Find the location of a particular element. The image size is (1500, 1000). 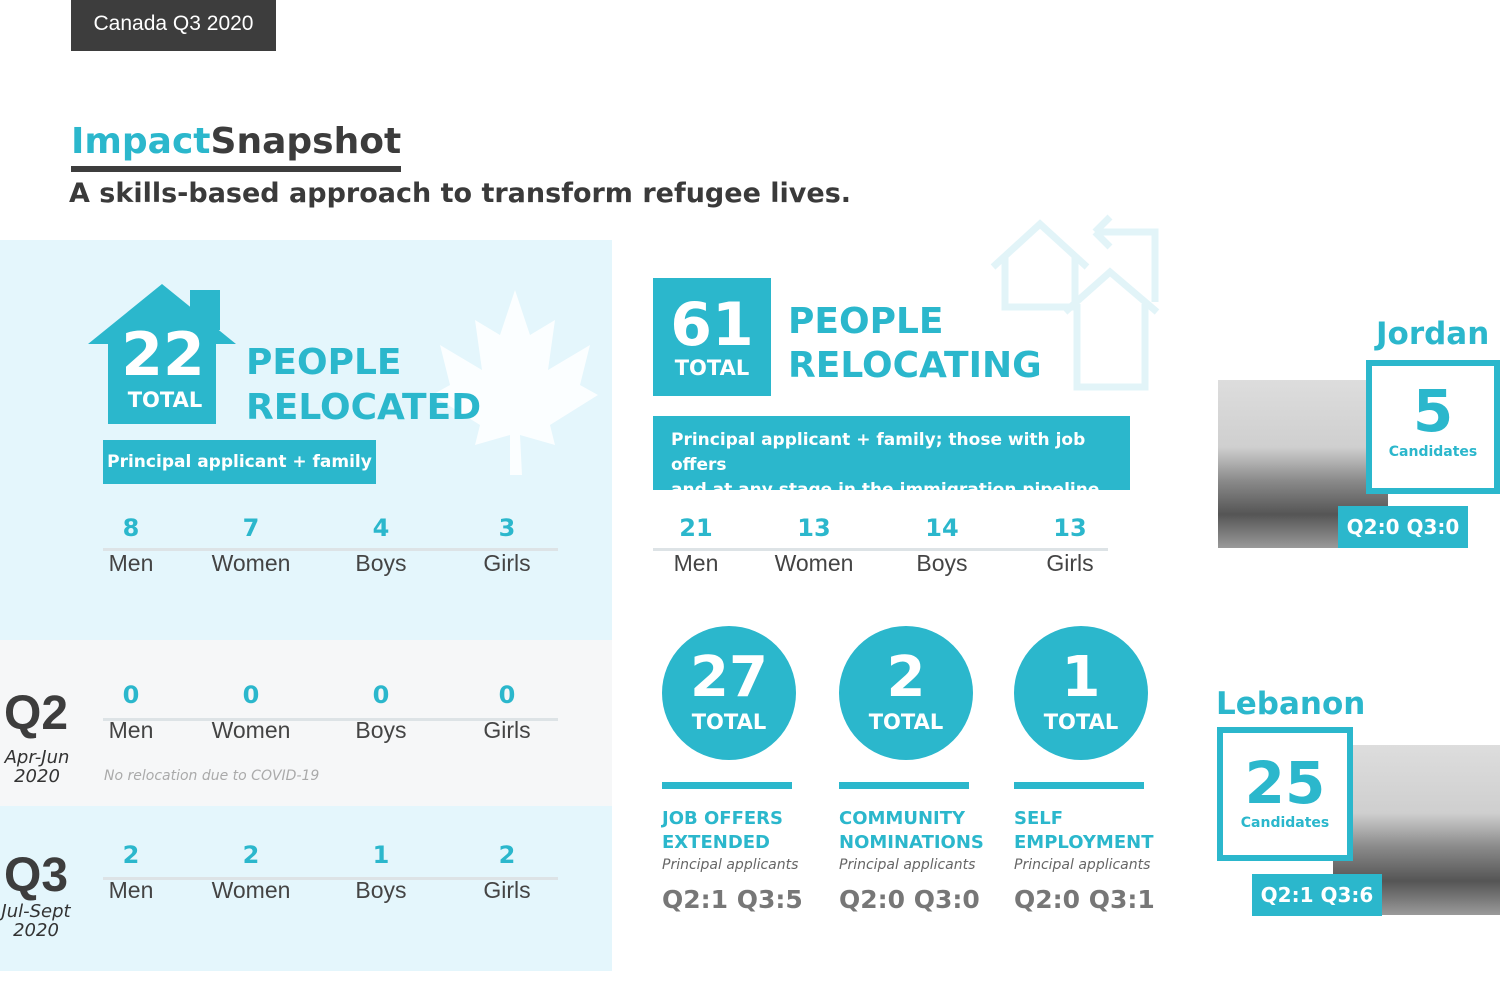

stat-value: 3 is located at coordinates (507, 528).